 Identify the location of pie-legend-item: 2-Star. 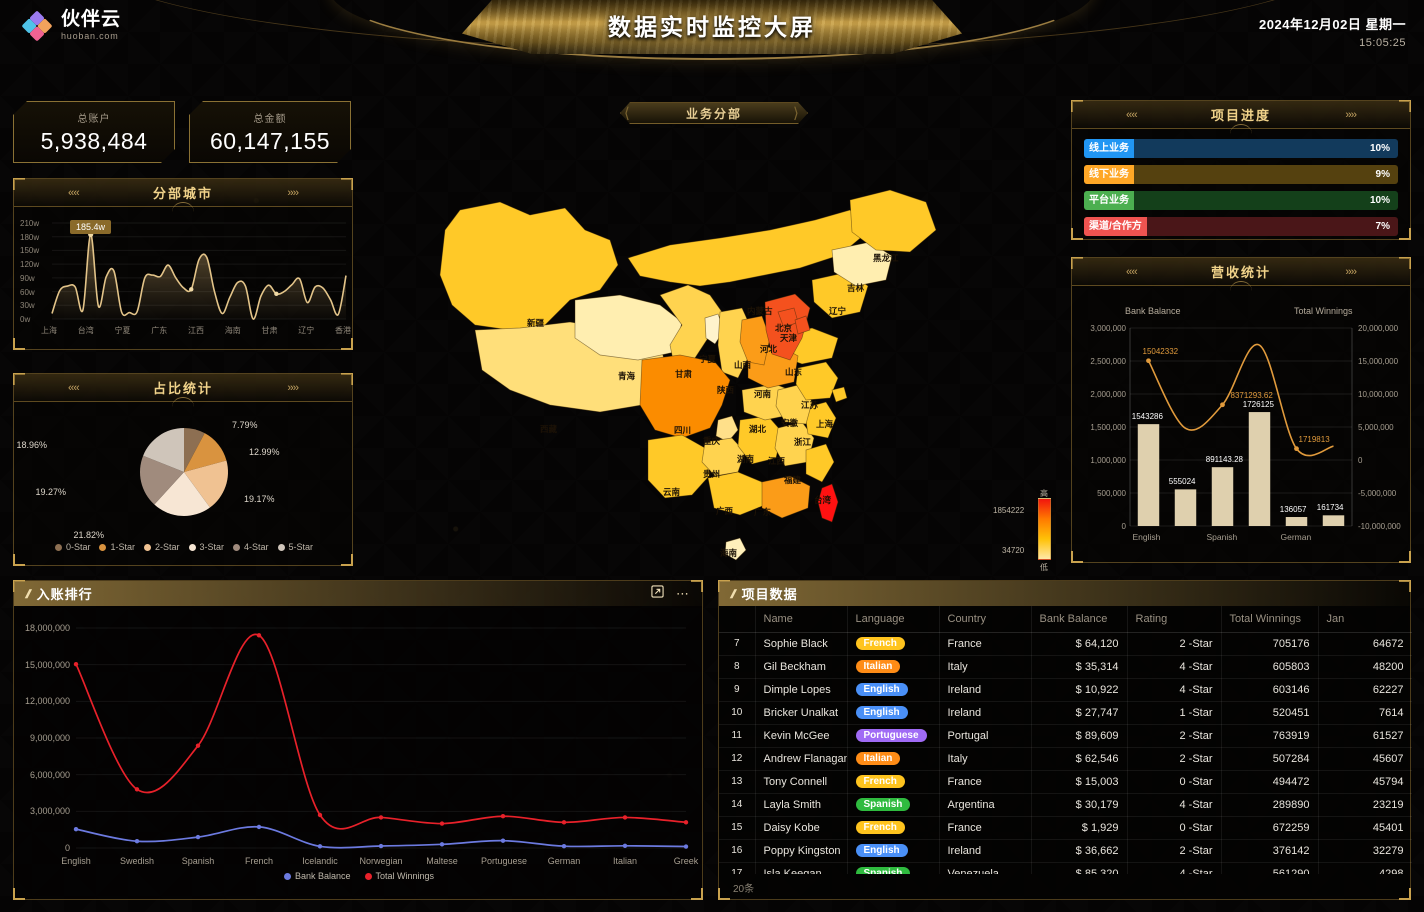
(161, 547).